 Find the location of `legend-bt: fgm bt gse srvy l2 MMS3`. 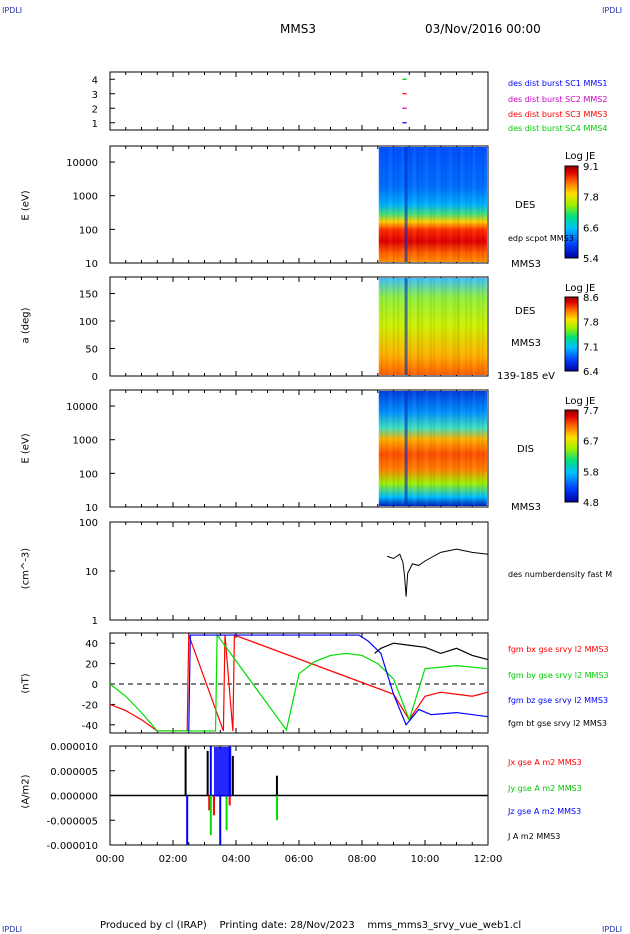

legend-bt: fgm bt gse srvy l2 MMS3 is located at coordinates (557, 723).